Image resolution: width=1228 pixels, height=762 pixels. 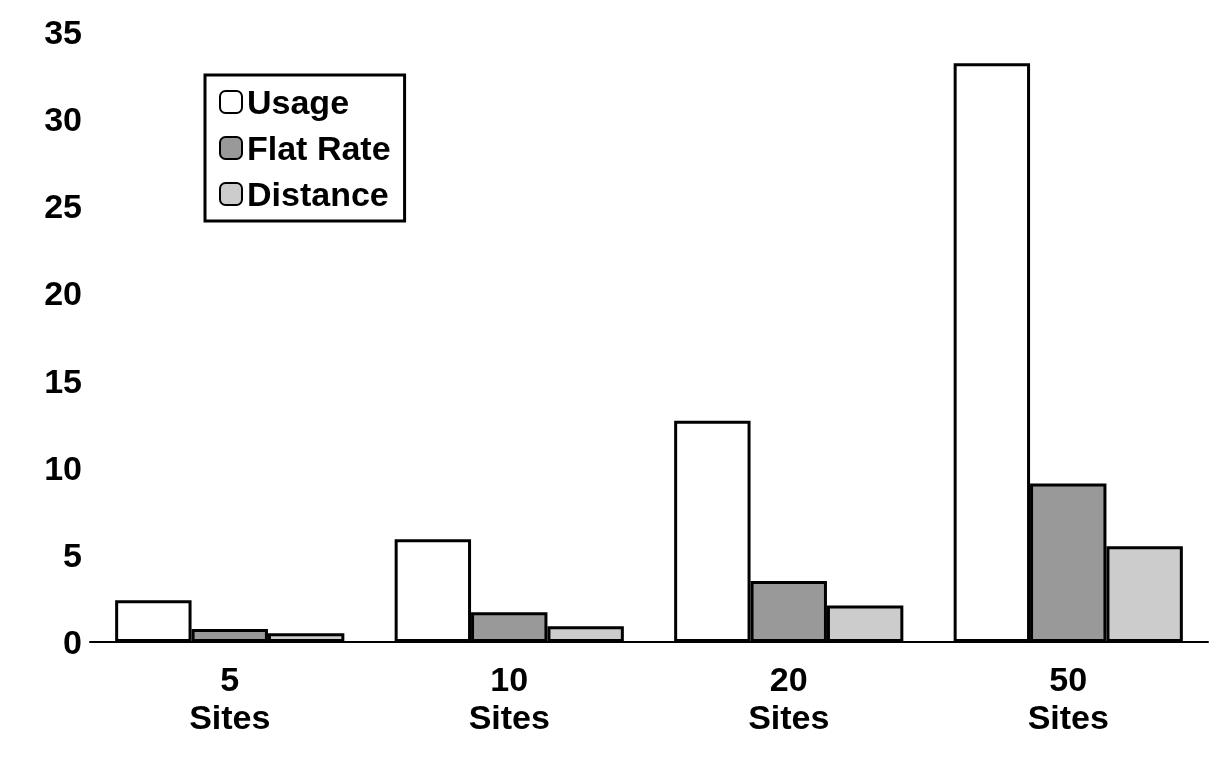 What do you see at coordinates (72, 642) in the screenshot?
I see `y-tick-label: 0` at bounding box center [72, 642].